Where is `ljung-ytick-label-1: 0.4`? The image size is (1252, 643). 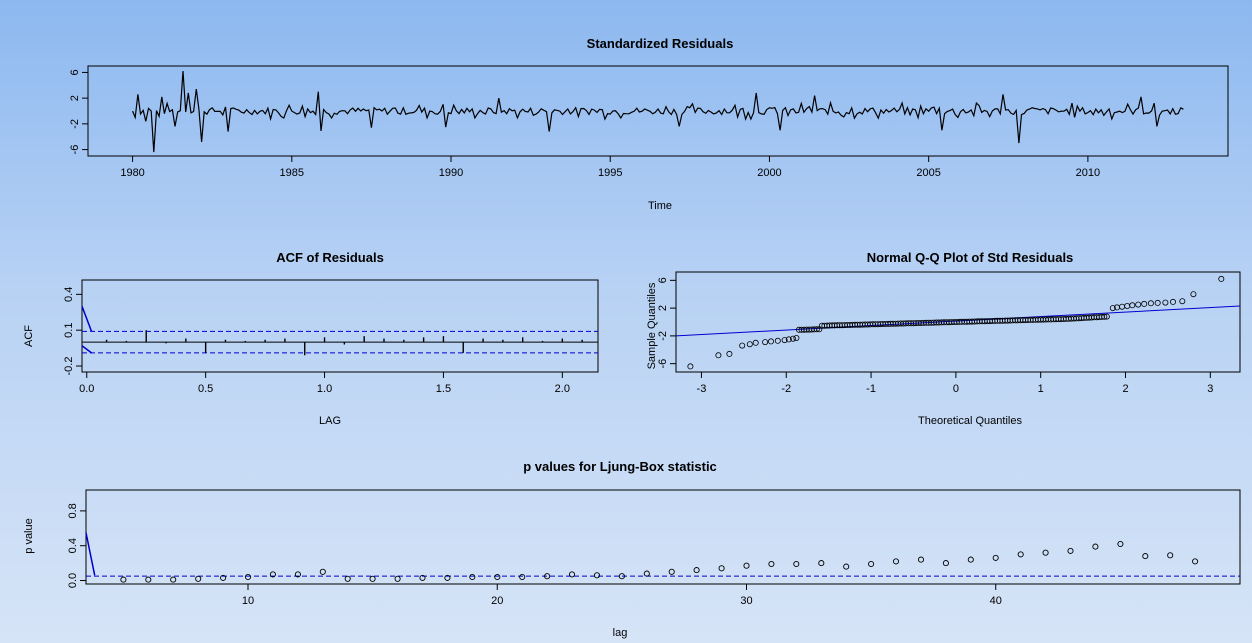 ljung-ytick-label-1: 0.4 is located at coordinates (73, 545).